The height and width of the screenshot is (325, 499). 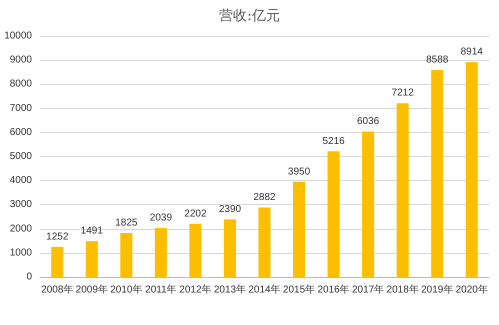 What do you see at coordinates (21, 108) in the screenshot?
I see `y-tick-label: 7000` at bounding box center [21, 108].